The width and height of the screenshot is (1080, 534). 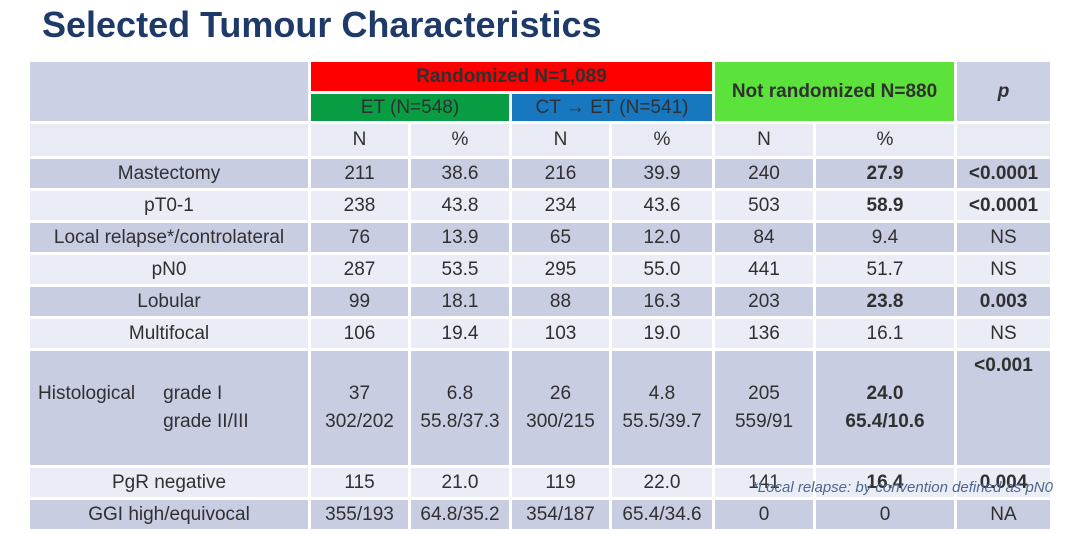 What do you see at coordinates (885, 482) in the screenshot?
I see `nr-pct-cell: 16.4` at bounding box center [885, 482].